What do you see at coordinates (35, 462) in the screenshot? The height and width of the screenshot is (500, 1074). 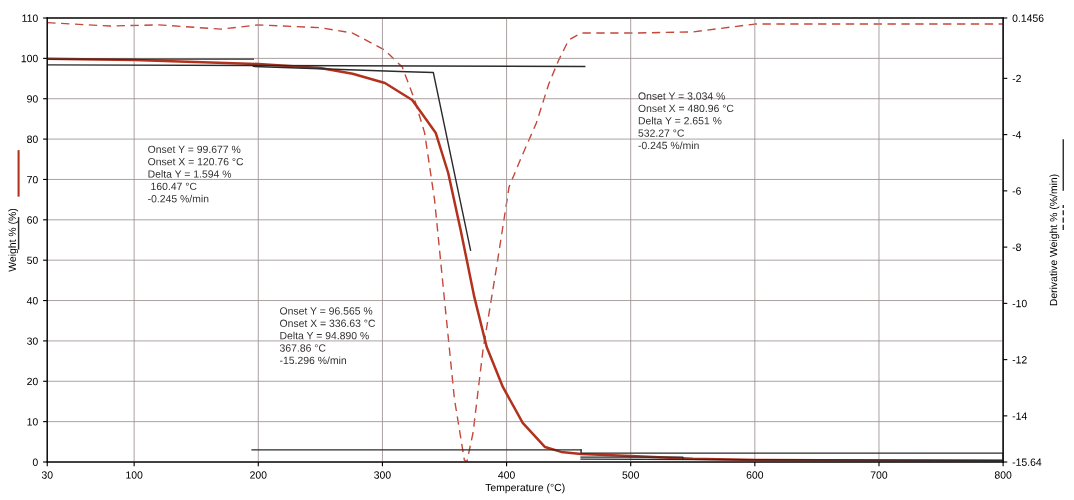 I see `y-tick-label: 0` at bounding box center [35, 462].